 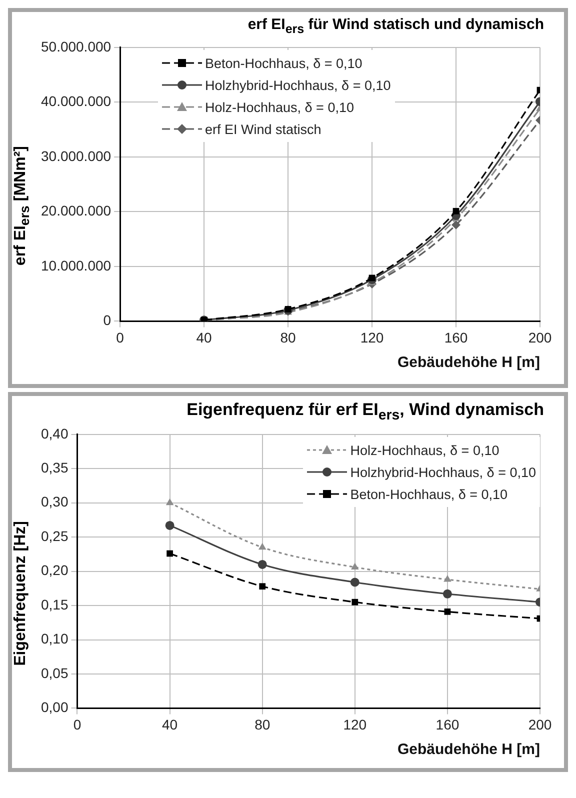 What do you see at coordinates (21, 593) in the screenshot?
I see `y-axis-title: Eigenfrequenz [Hz]` at bounding box center [21, 593].